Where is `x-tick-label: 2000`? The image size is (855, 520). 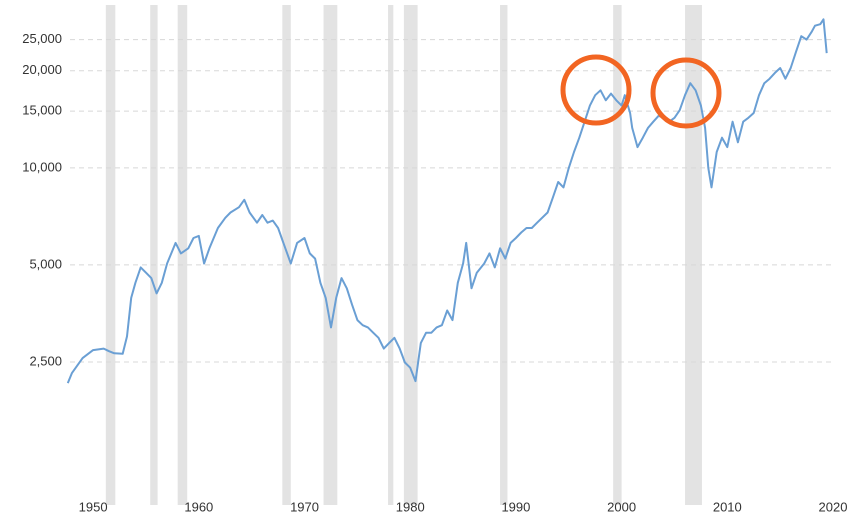 x-tick-label: 2000 is located at coordinates (621, 506).